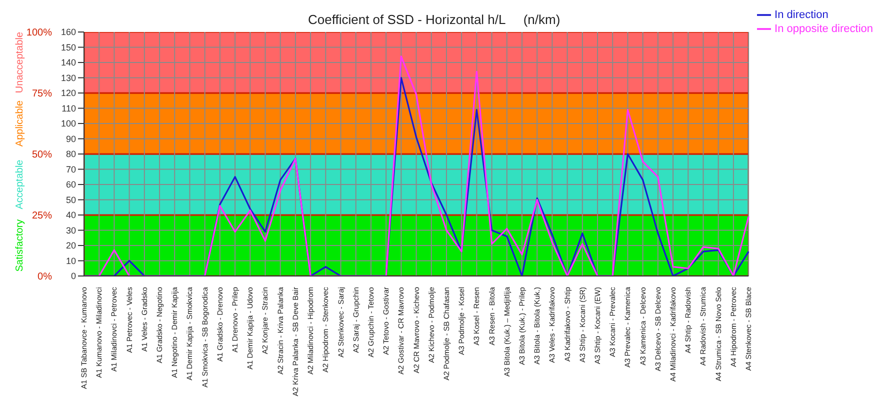 The image size is (891, 403). I want to click on y2-tick-label: 50%, so click(42, 155).